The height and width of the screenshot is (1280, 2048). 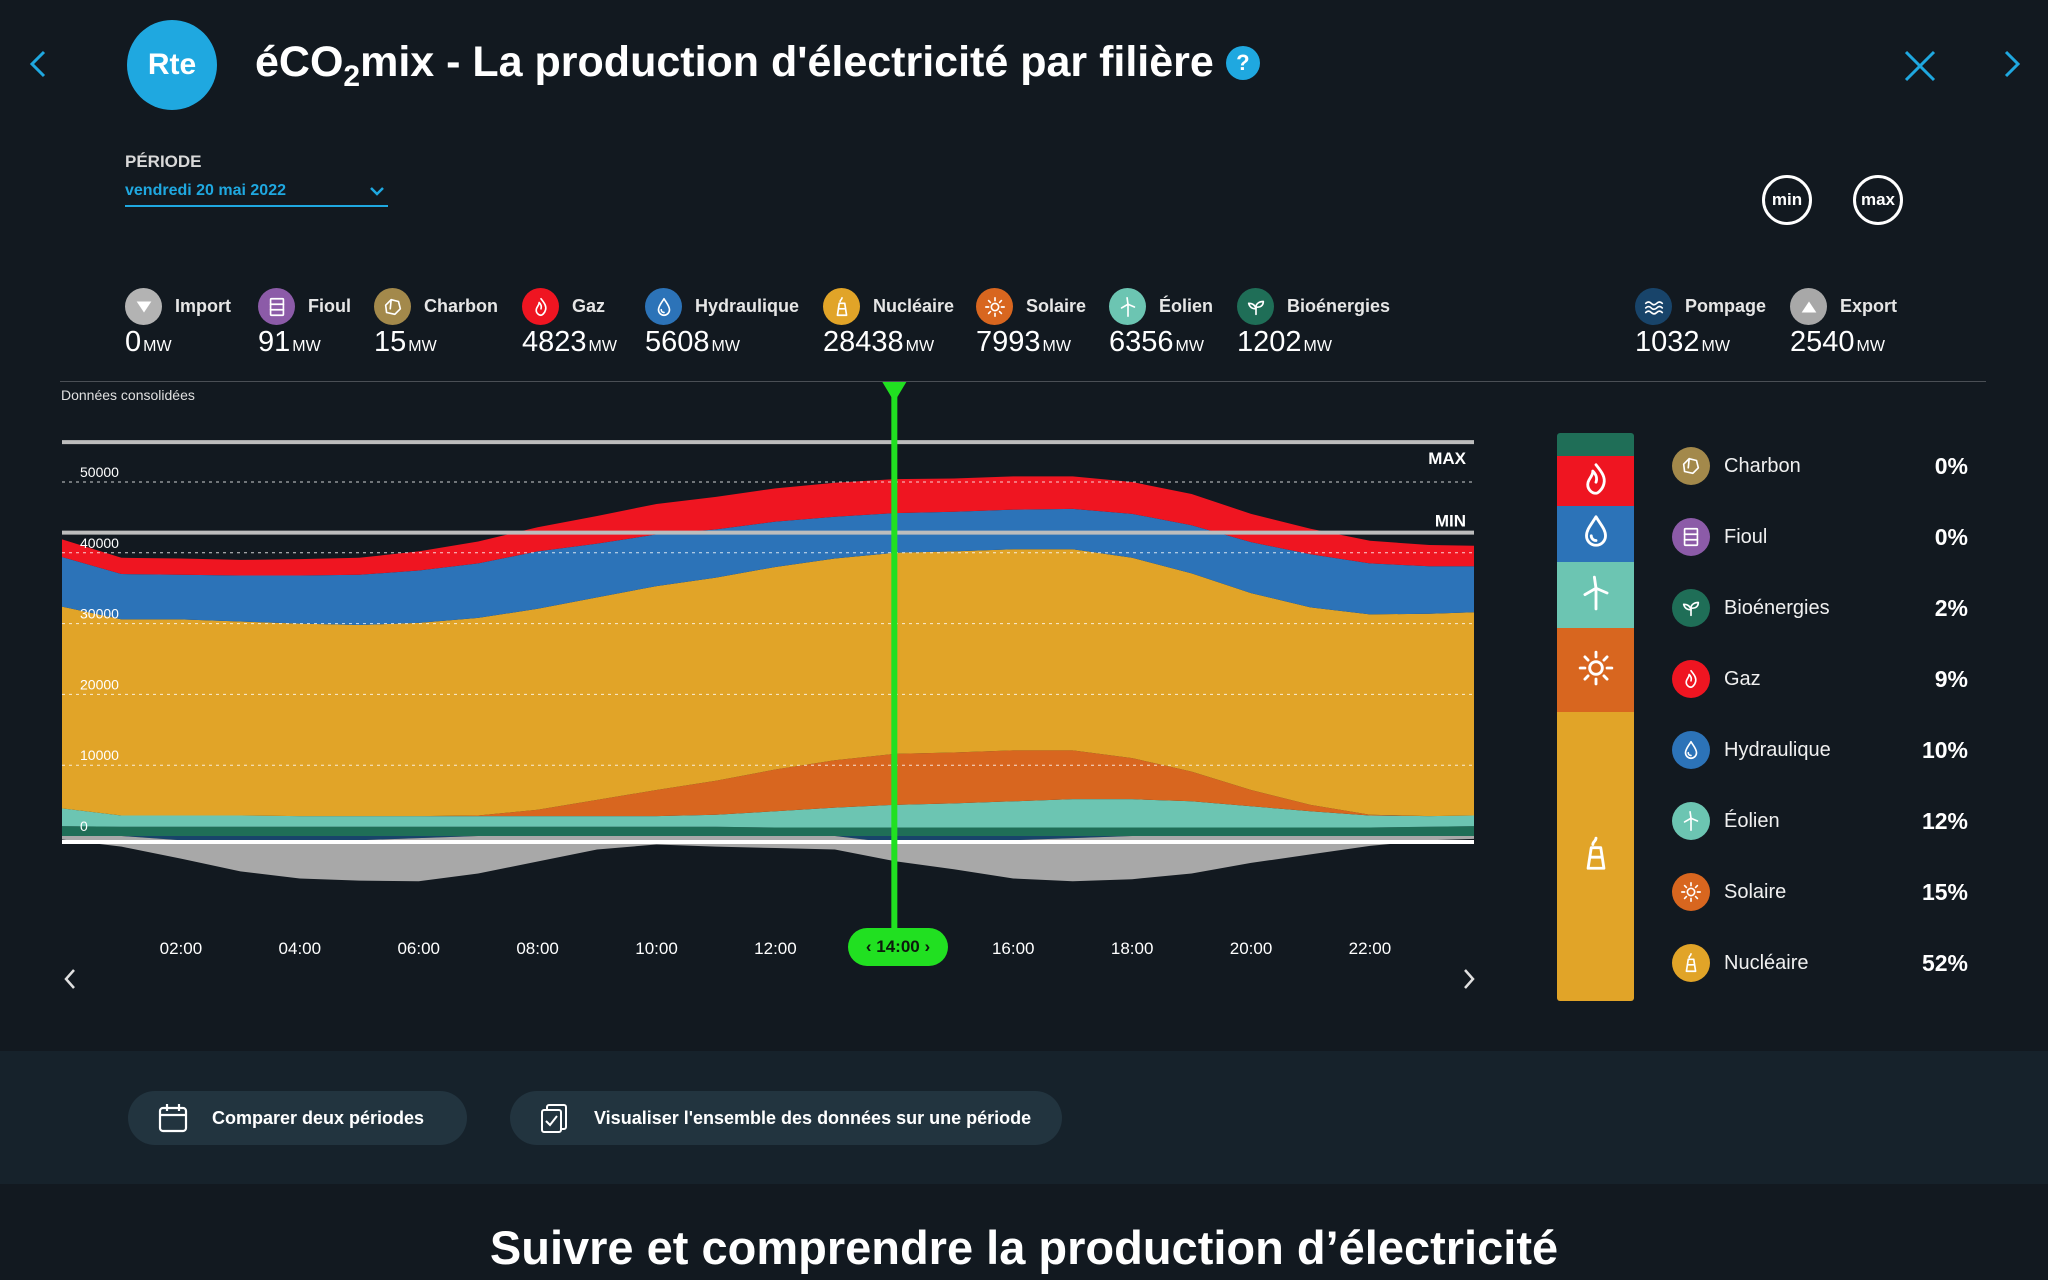 I want to click on mix-segment-solaire, so click(x=1595, y=670).